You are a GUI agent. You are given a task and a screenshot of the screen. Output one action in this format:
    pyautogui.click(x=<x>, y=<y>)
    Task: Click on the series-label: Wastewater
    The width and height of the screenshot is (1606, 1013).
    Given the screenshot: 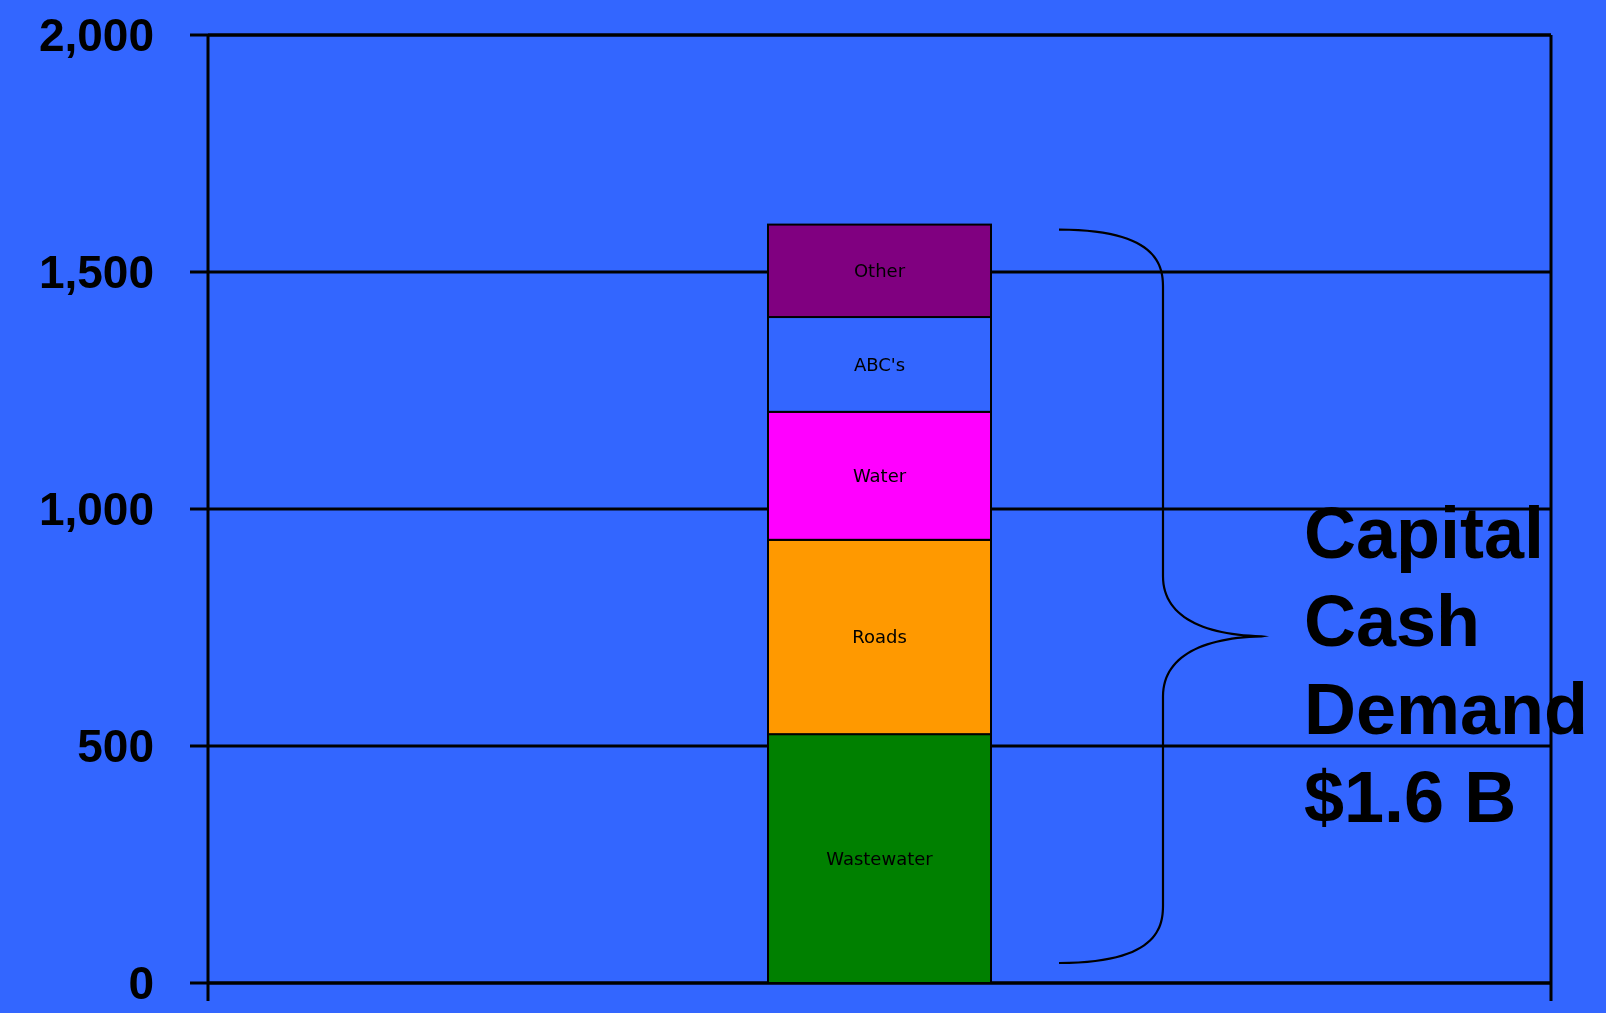 What is the action you would take?
    pyautogui.click(x=880, y=859)
    